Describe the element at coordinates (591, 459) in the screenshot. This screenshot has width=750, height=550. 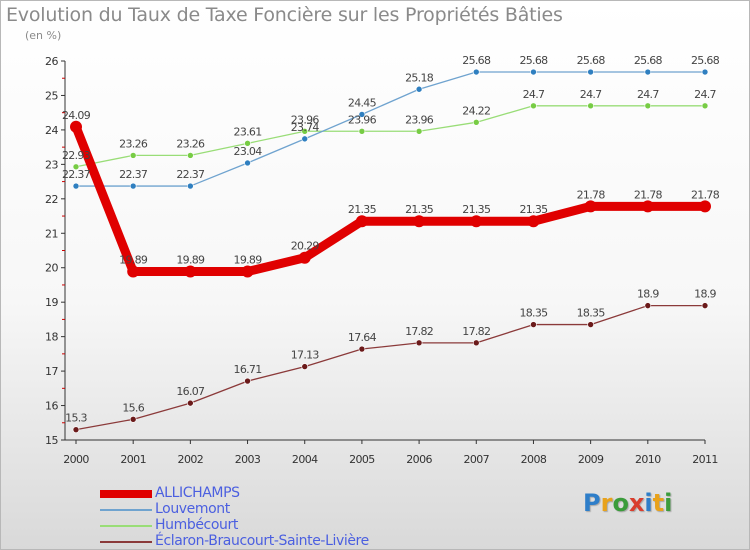
I see `x-tick-label: 2009` at that location.